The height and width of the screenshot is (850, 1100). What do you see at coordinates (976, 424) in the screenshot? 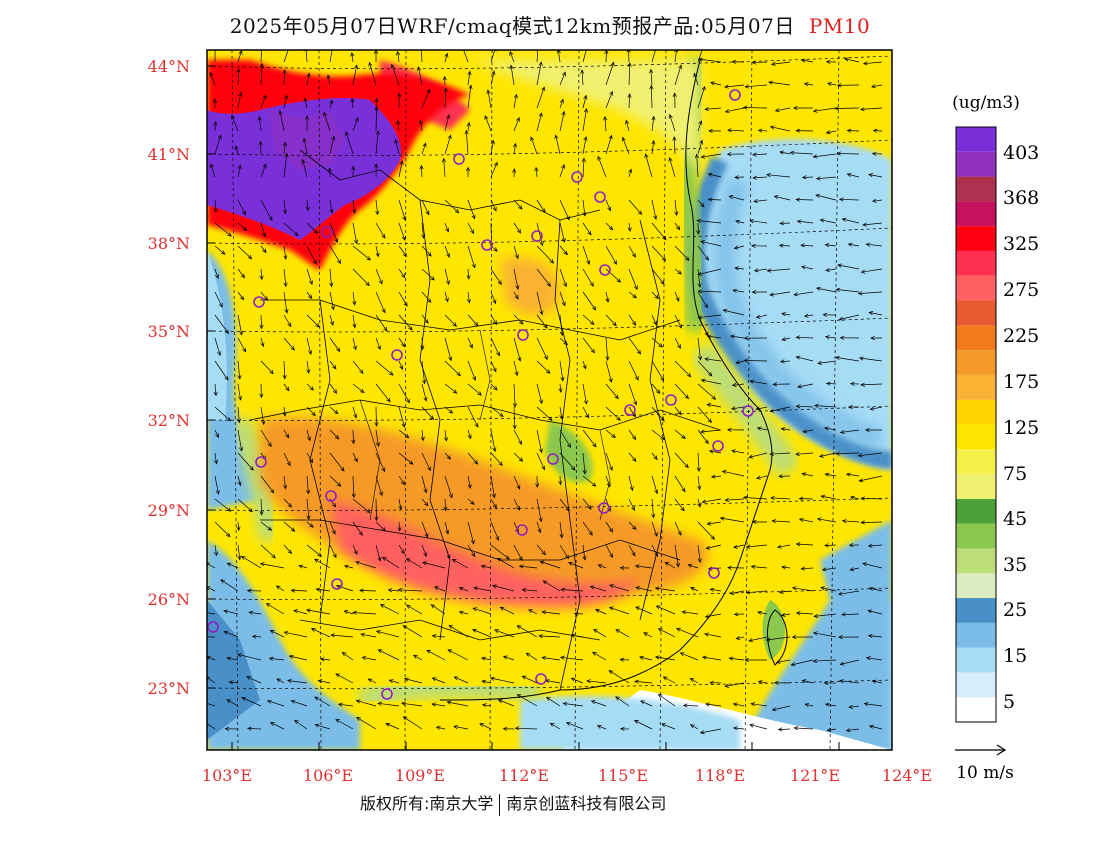
I see `colorbar` at bounding box center [976, 424].